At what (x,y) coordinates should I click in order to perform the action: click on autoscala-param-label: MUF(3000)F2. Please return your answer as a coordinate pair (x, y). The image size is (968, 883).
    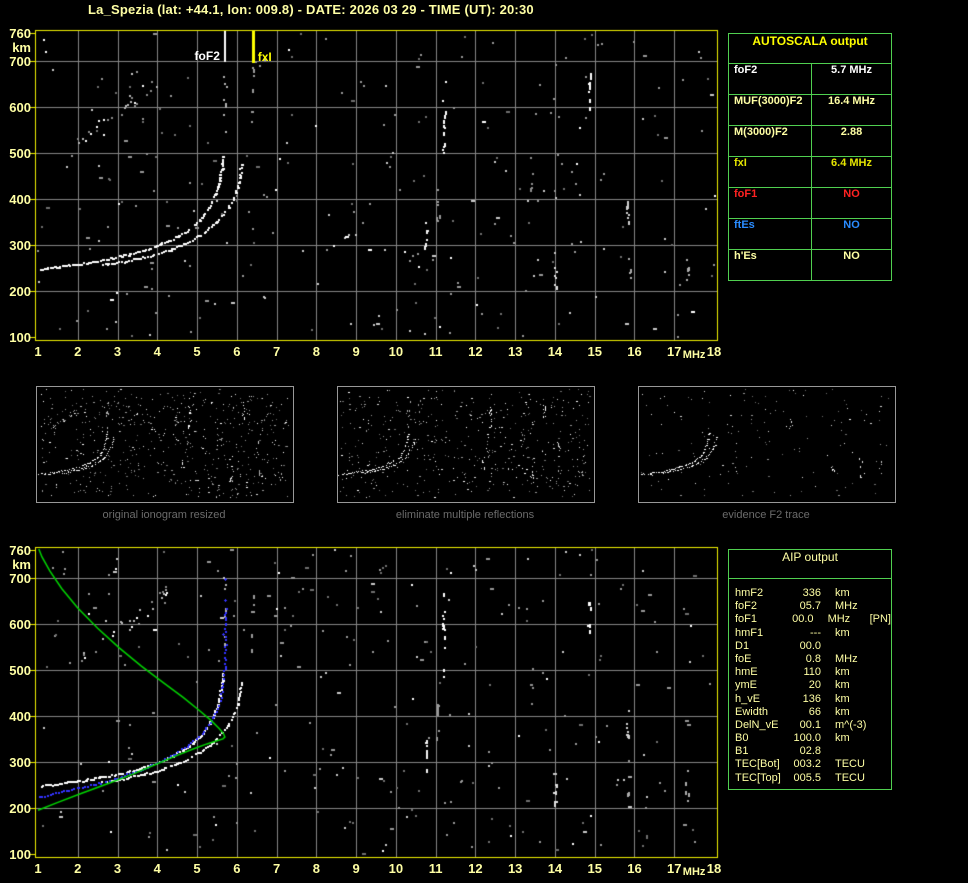
    Looking at the image, I should click on (770, 110).